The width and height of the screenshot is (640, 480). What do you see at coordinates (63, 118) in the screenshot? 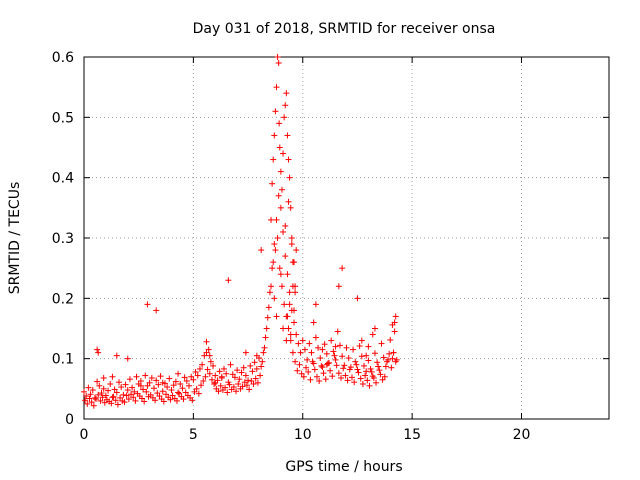
I see `y-tick-label: 0.5` at bounding box center [63, 118].